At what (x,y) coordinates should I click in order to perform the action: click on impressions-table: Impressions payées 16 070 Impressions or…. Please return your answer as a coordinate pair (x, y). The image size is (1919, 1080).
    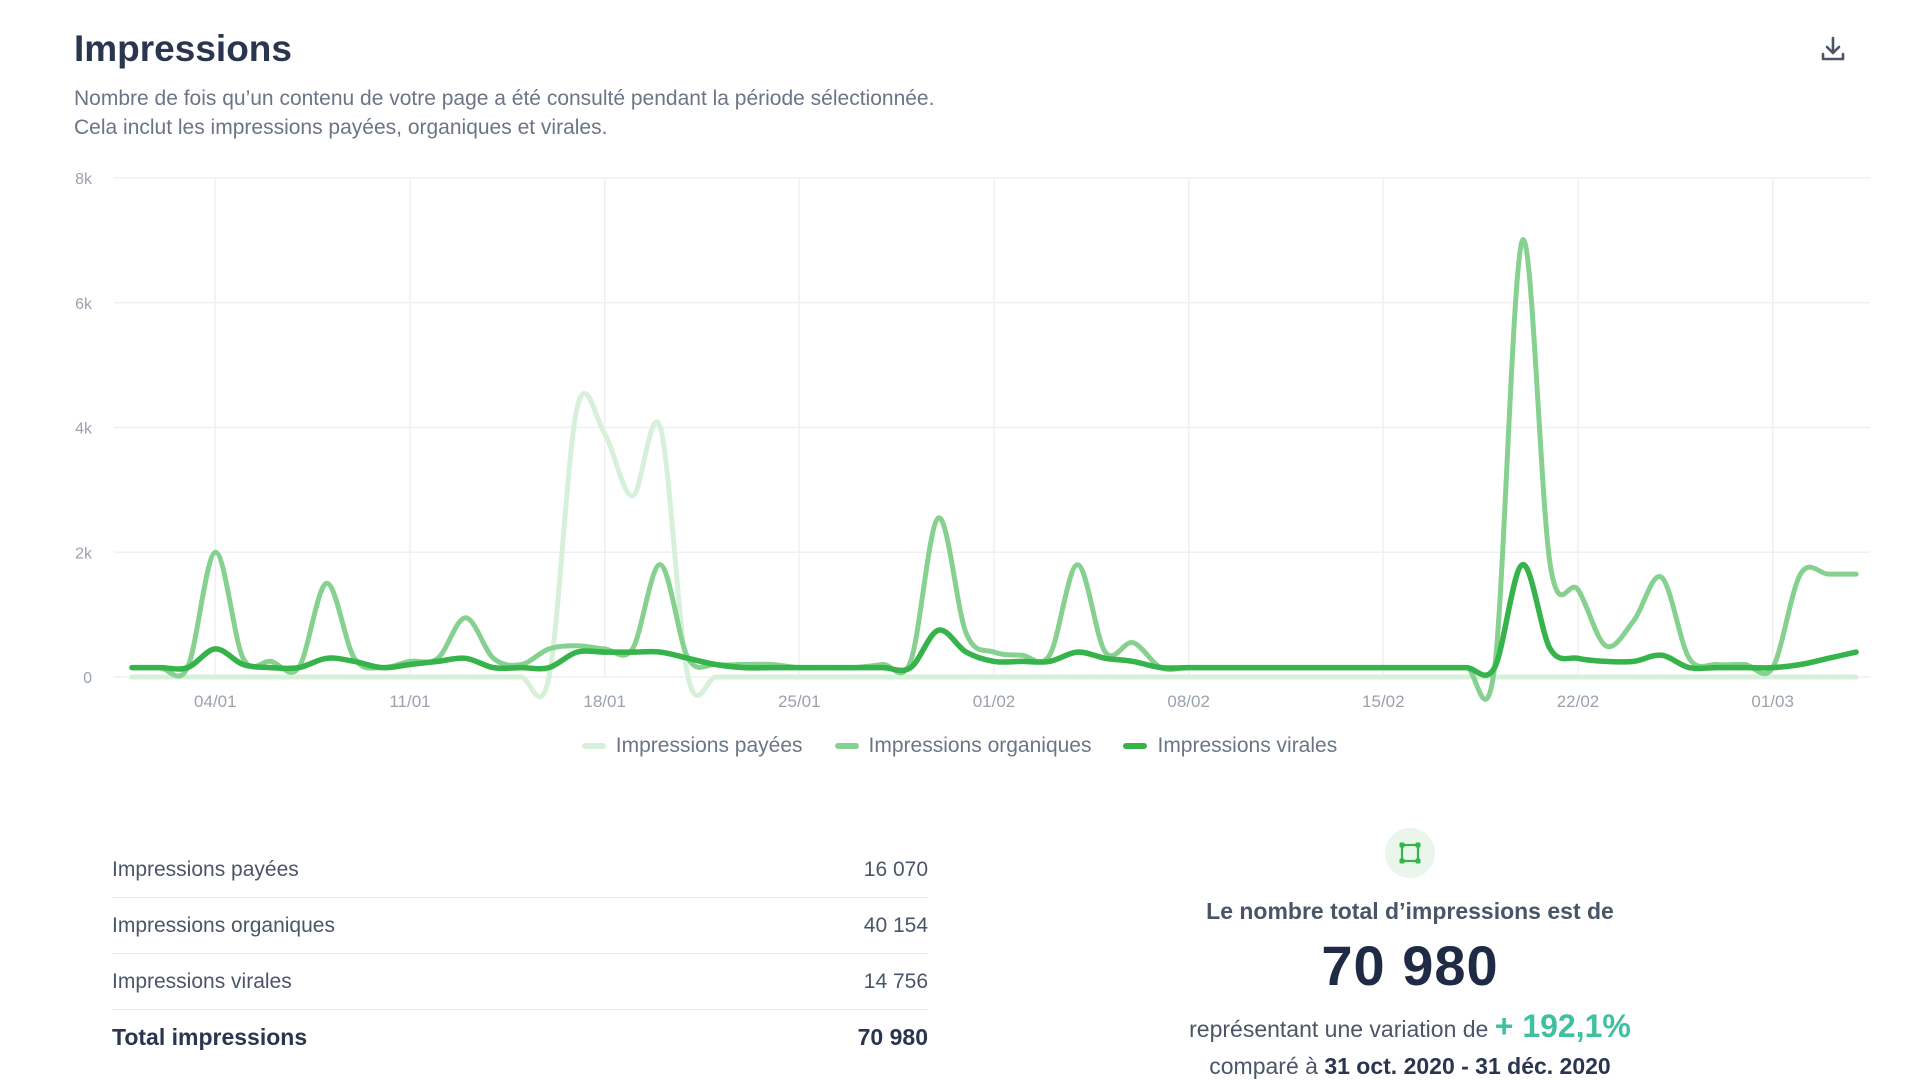
    Looking at the image, I should click on (520, 953).